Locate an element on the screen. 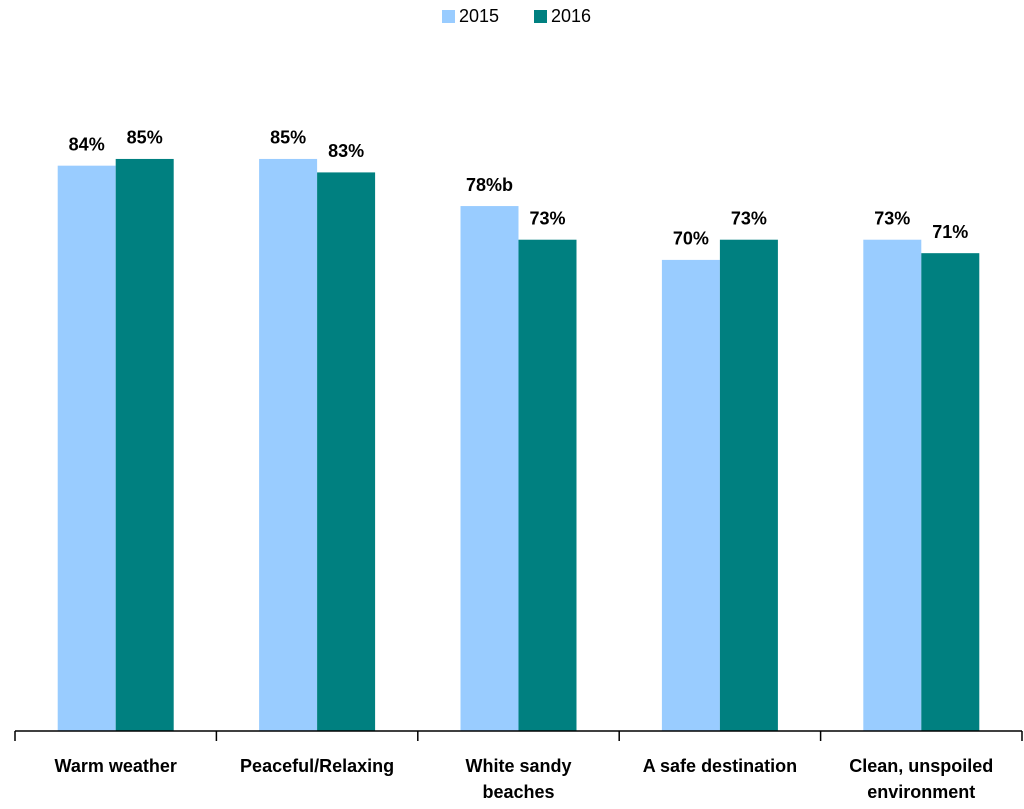 This screenshot has width=1024, height=809. value-label: 70% is located at coordinates (691, 239).